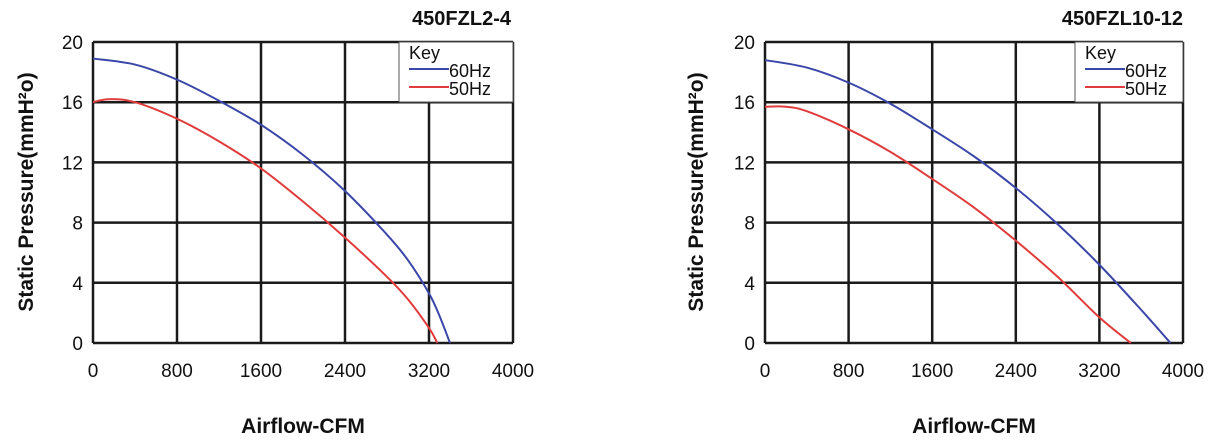 This screenshot has height=443, width=1221. Describe the element at coordinates (1122, 19) in the screenshot. I see `chart-title: 450FZL10-12` at that location.